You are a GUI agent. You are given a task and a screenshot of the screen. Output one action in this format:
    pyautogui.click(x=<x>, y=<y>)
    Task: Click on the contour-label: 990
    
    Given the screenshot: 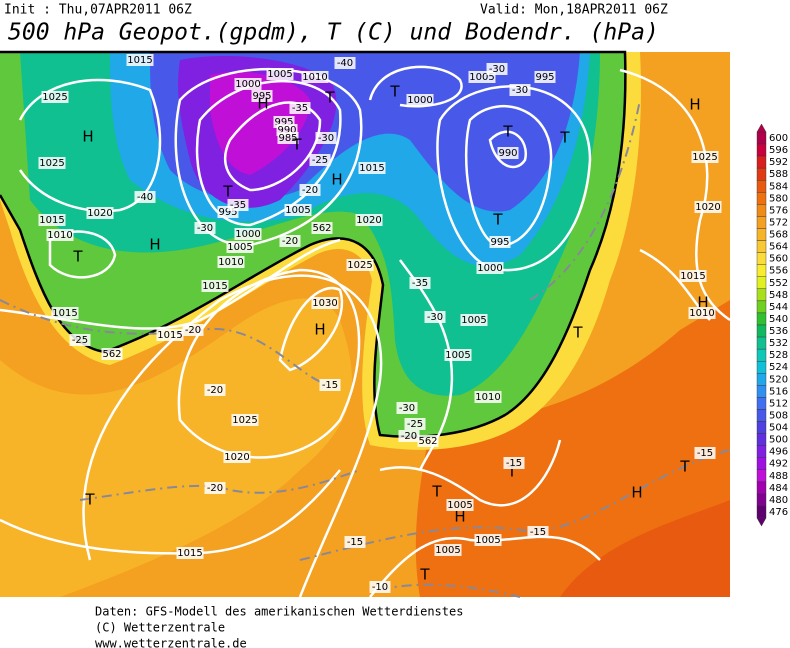 What is the action you would take?
    pyautogui.click(x=286, y=130)
    